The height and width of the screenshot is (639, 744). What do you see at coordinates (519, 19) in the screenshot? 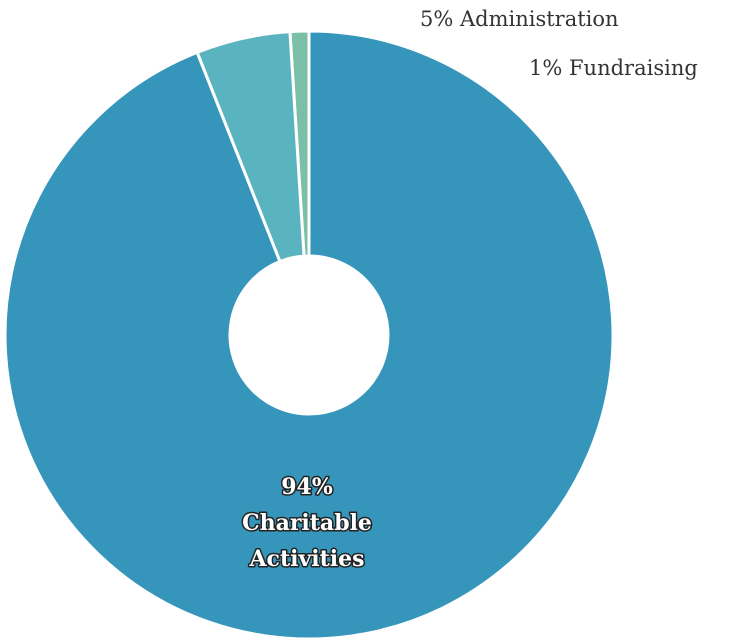
I see `label-administration: 5% Administration` at bounding box center [519, 19].